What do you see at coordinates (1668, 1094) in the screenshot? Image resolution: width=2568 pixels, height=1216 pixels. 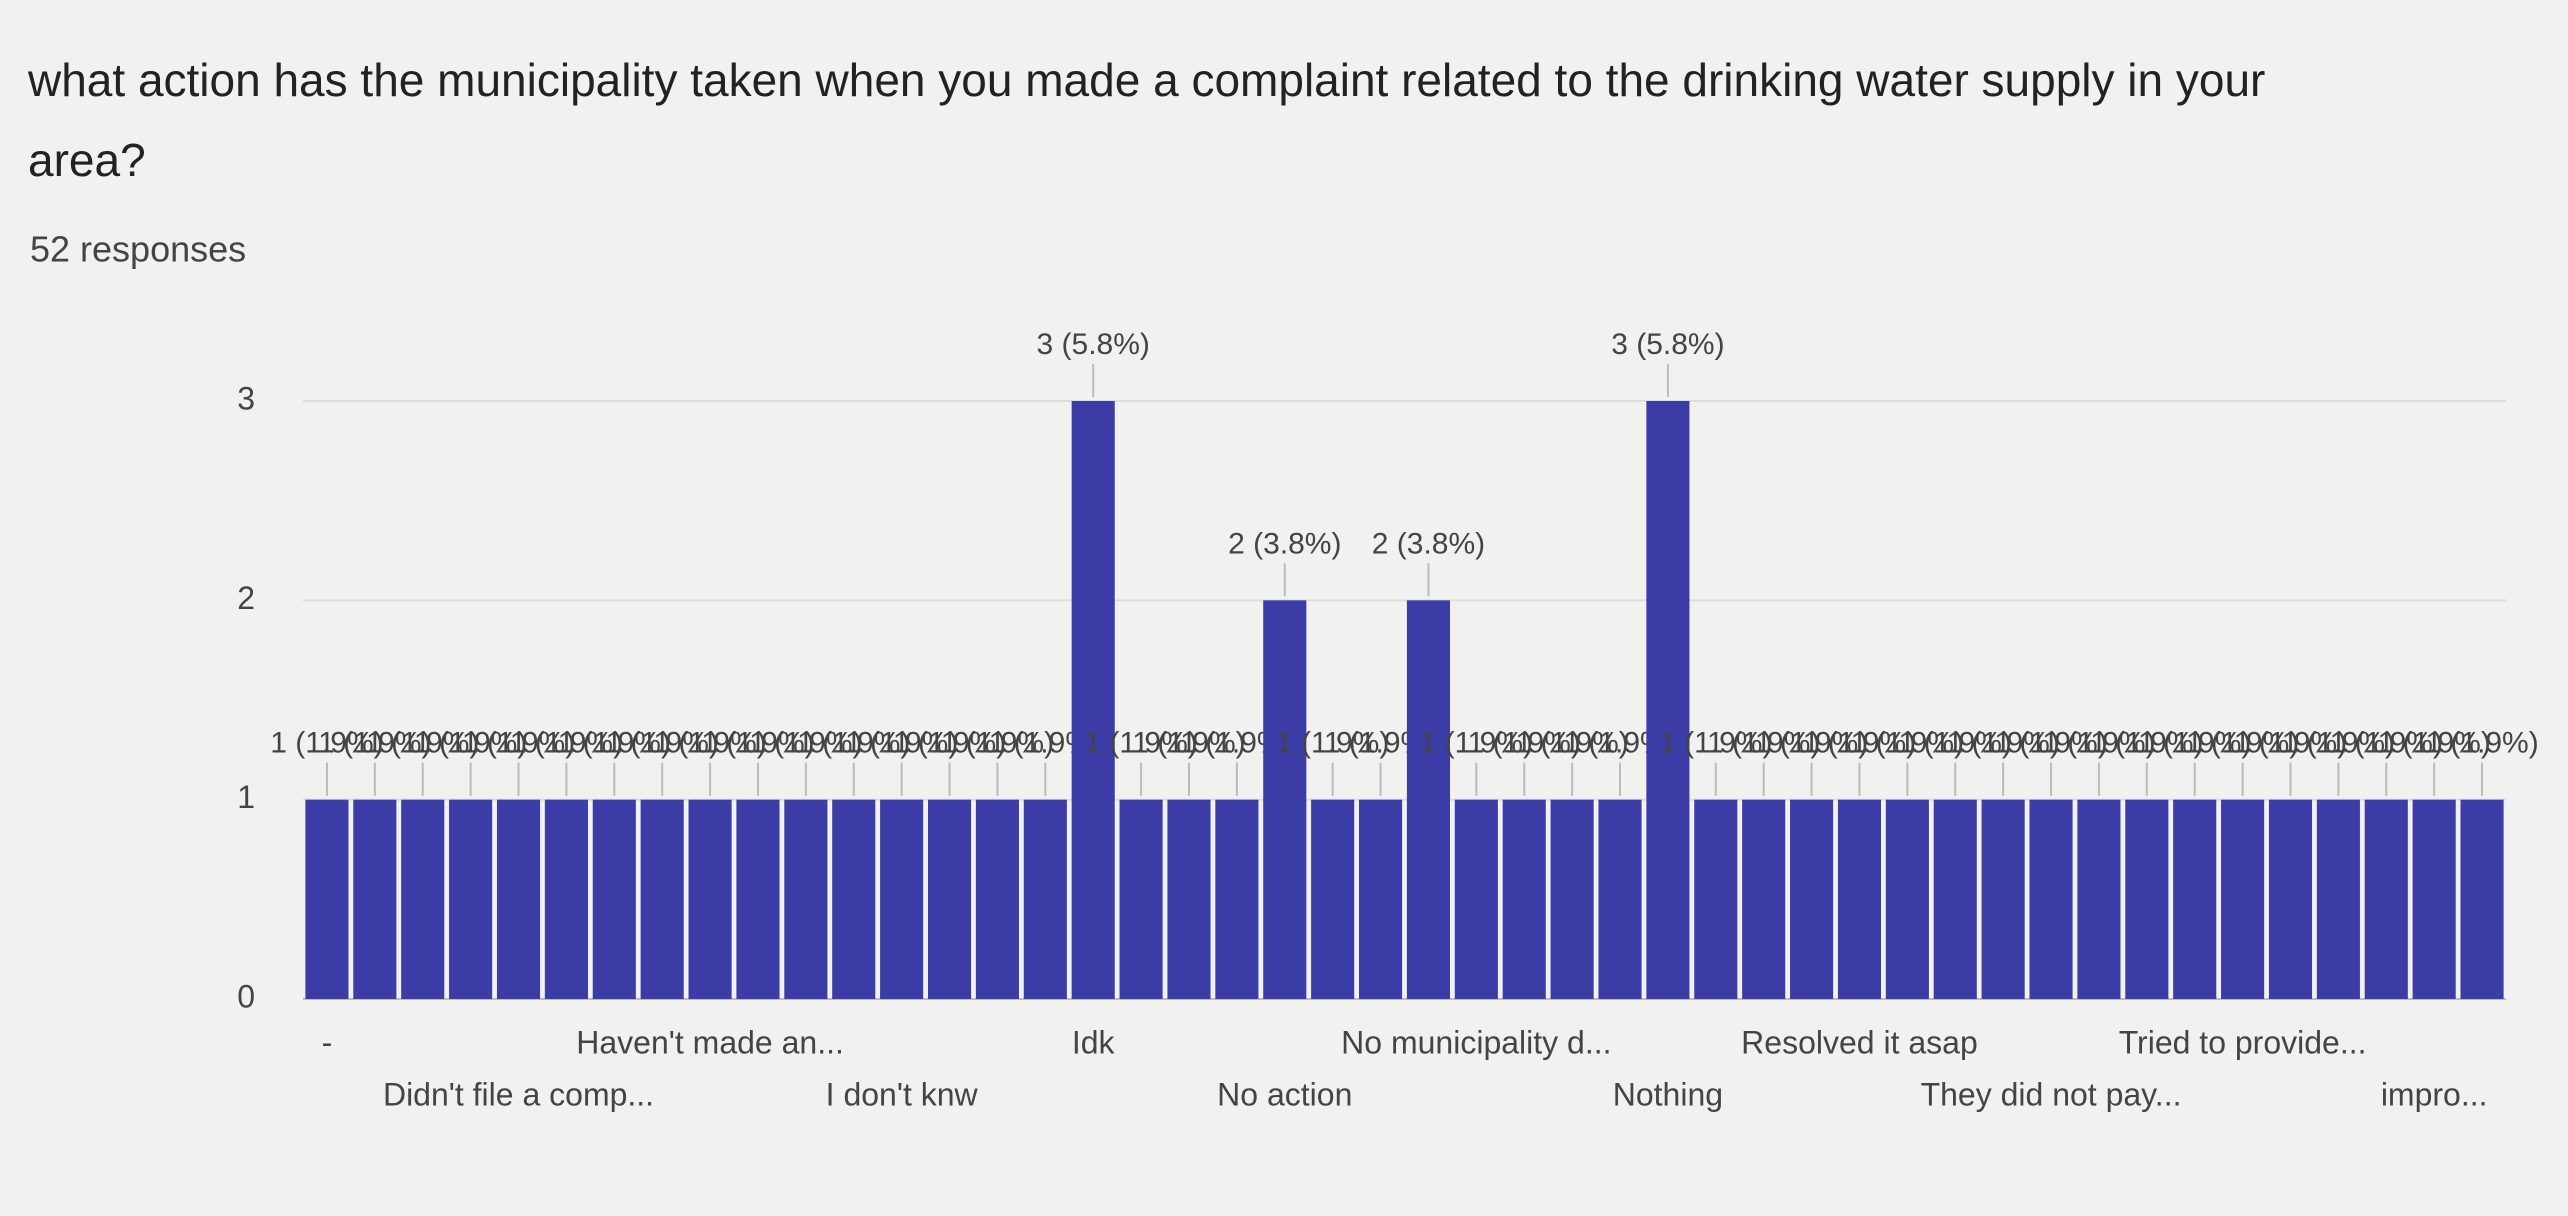 I see `x-tick-label: Nothing` at bounding box center [1668, 1094].